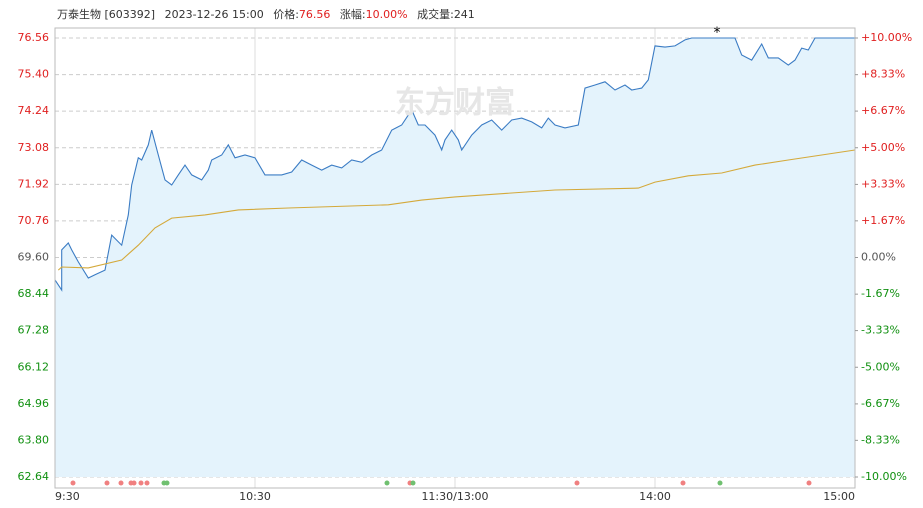 The height and width of the screenshot is (508, 923). I want to click on y2-tick-label: +5.00%, so click(883, 147).